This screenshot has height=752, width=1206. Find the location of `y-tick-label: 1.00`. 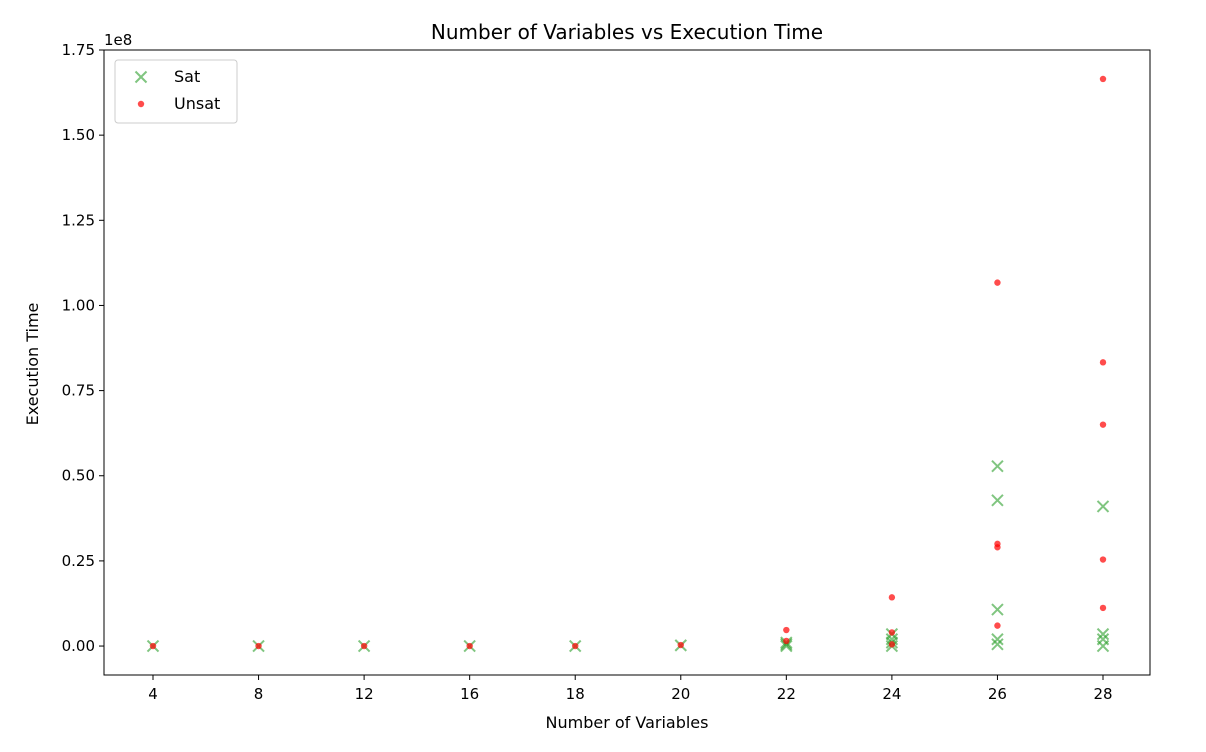

y-tick-label: 1.00 is located at coordinates (78, 305).